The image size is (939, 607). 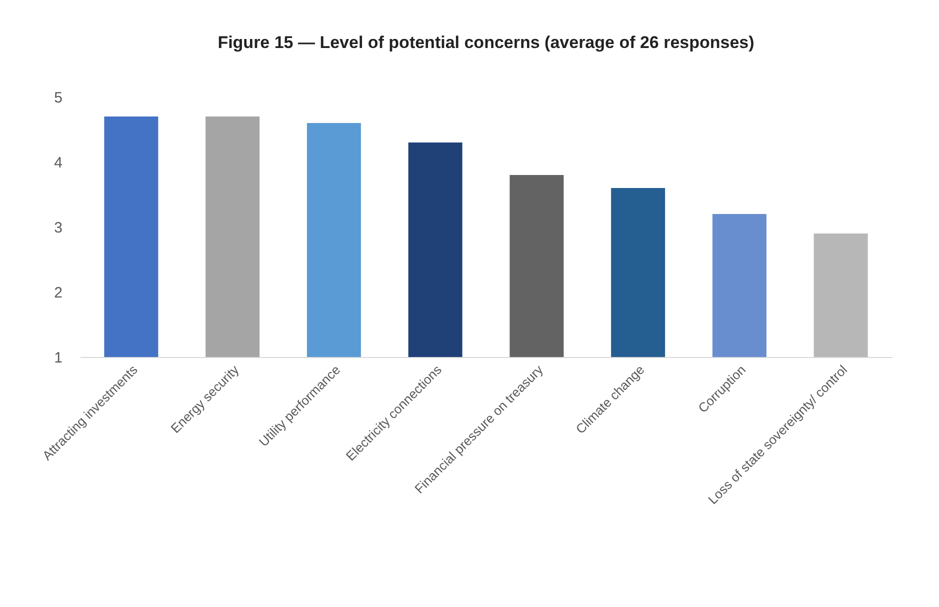 I want to click on chart-title: Figure 15 — Level of potential concerns (average of 26 responses), so click(x=486, y=42).